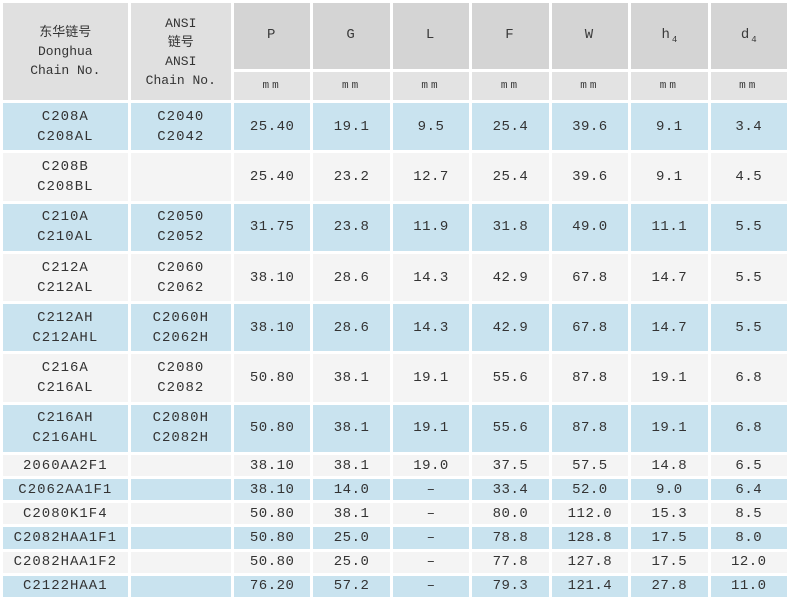 The image size is (790, 600). Describe the element at coordinates (351, 466) in the screenshot. I see `value-G: 38.1` at that location.